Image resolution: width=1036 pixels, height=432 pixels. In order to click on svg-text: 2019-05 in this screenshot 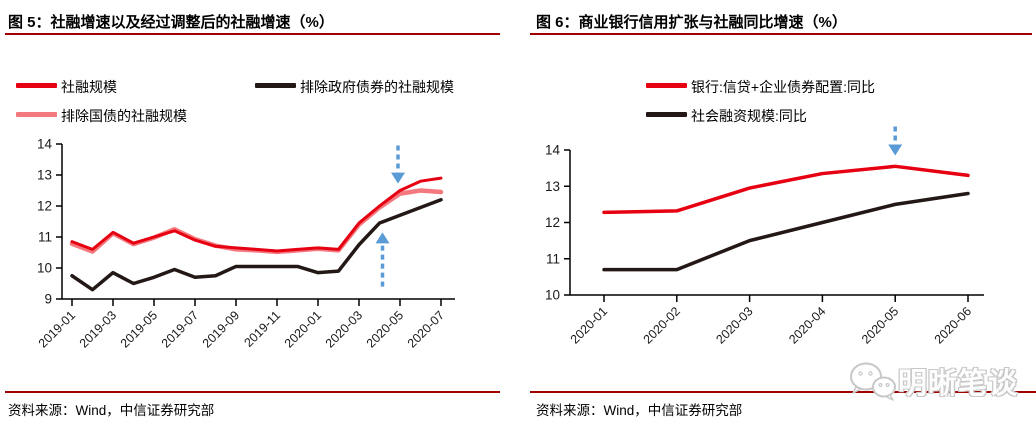, I will do `click(139, 329)`.